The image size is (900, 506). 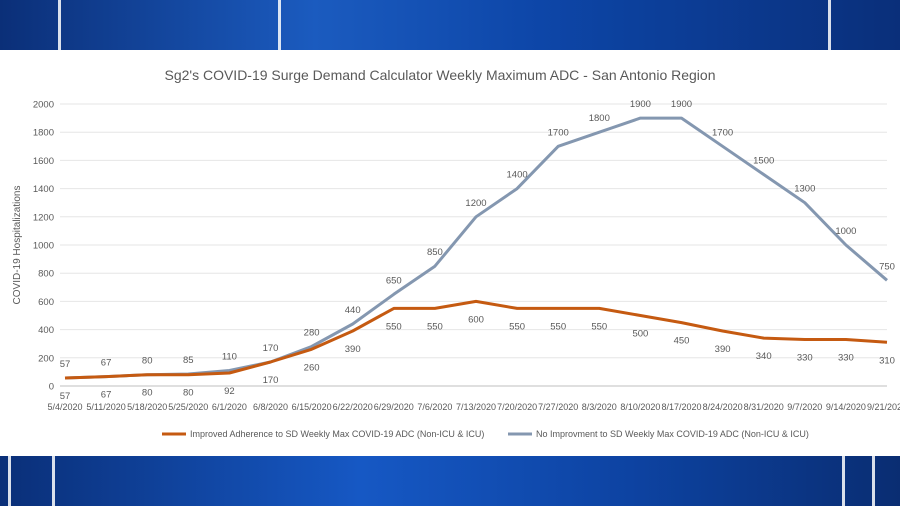 I want to click on x-tick-label: 9/21/2020, so click(x=883, y=407).